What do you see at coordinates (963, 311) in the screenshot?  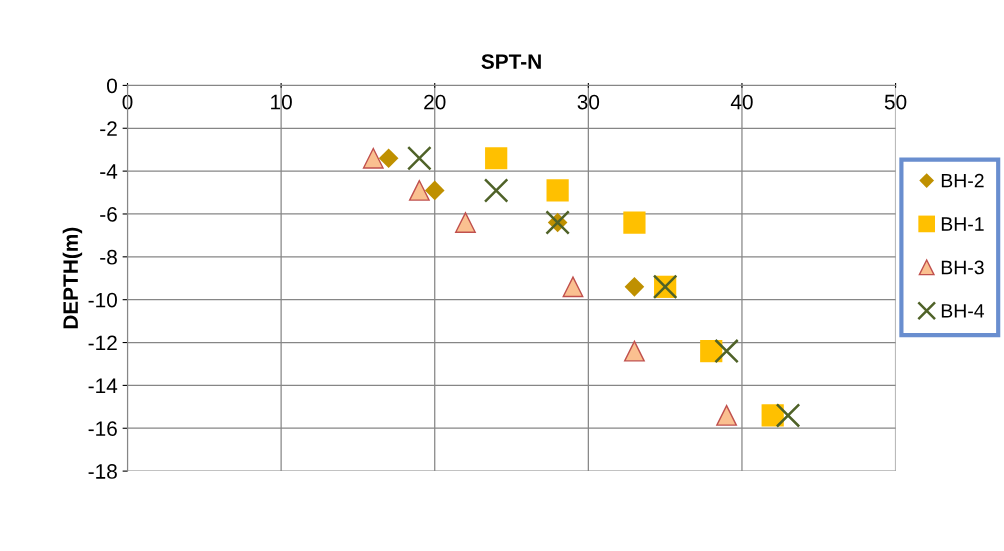 I see `legend-label: BH-4` at bounding box center [963, 311].